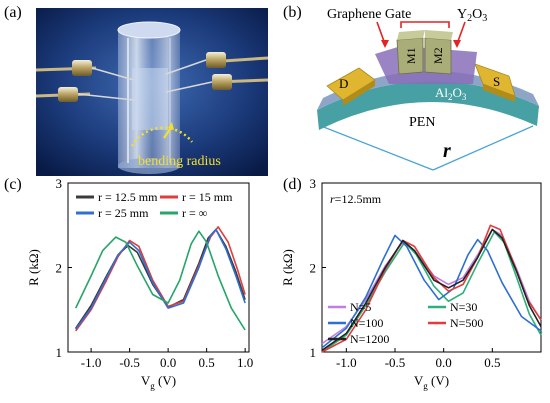 The image size is (550, 403). Describe the element at coordinates (451, 93) in the screenshot. I see `al2o3-label: Al2O3` at that location.